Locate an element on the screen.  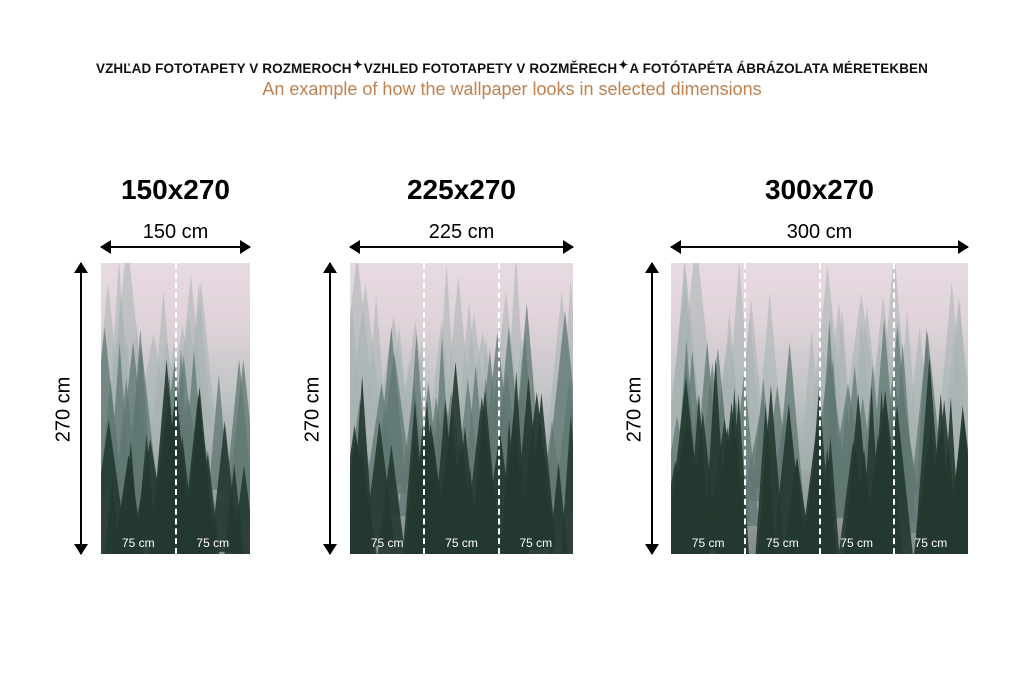
wallpaper-preview: 75 cm 75 cm 75 cm is located at coordinates (461, 408).